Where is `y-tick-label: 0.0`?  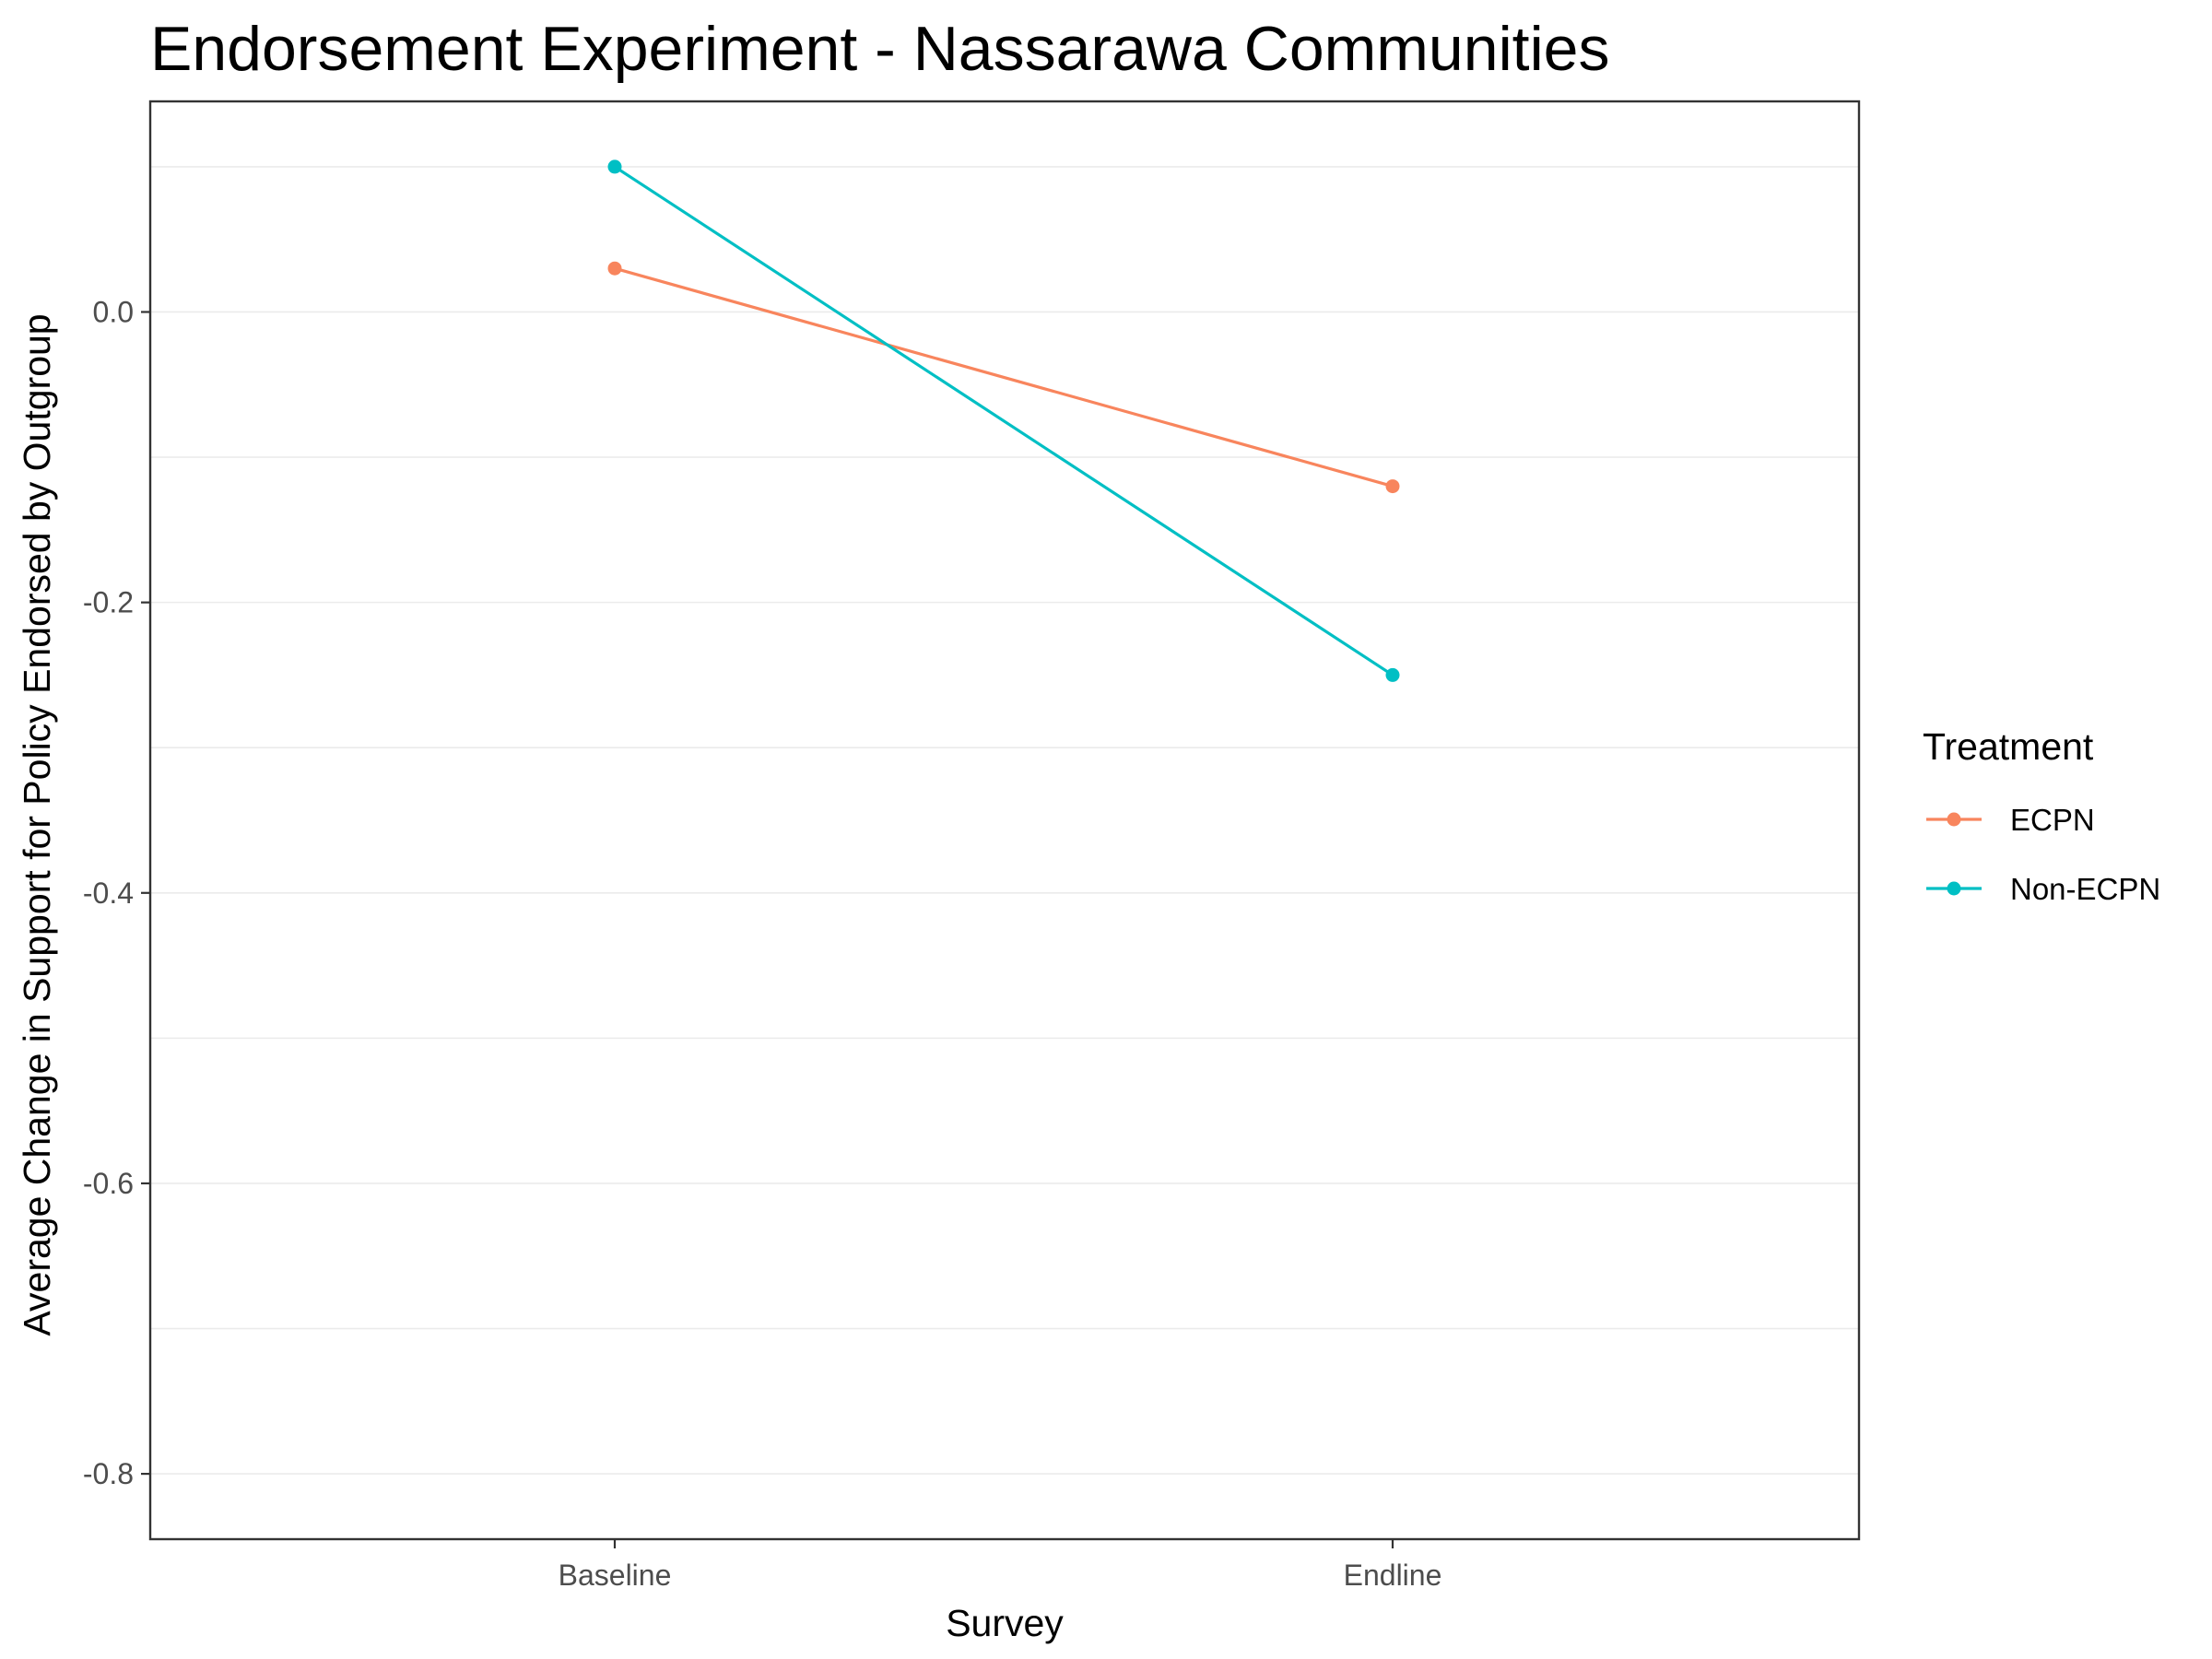
y-tick-label: 0.0 is located at coordinates (113, 311).